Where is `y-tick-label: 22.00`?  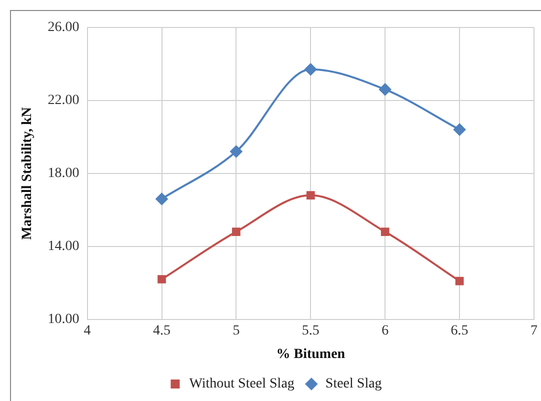 y-tick-label: 22.00 is located at coordinates (64, 100).